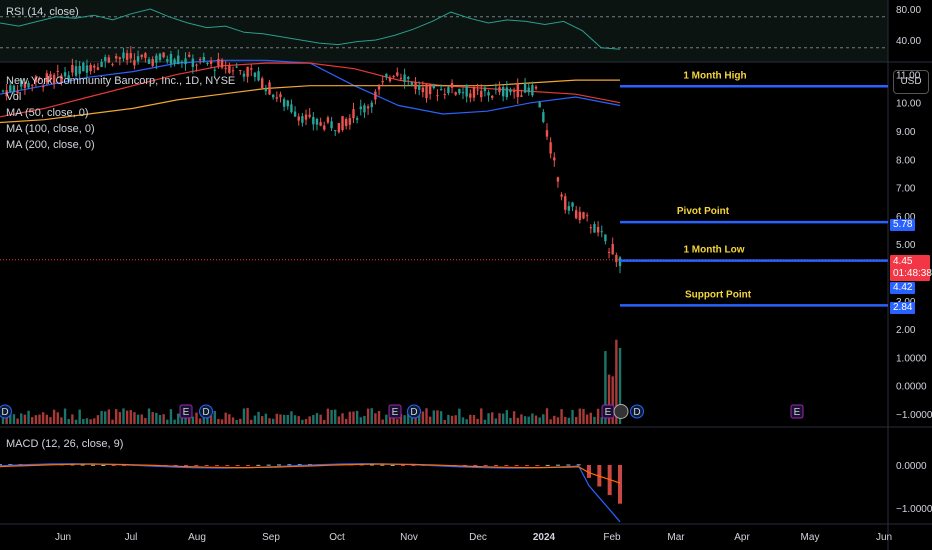 This screenshot has height=550, width=932. I want to click on macd-legend: MACD (12, 26, close, 9), so click(64, 444).